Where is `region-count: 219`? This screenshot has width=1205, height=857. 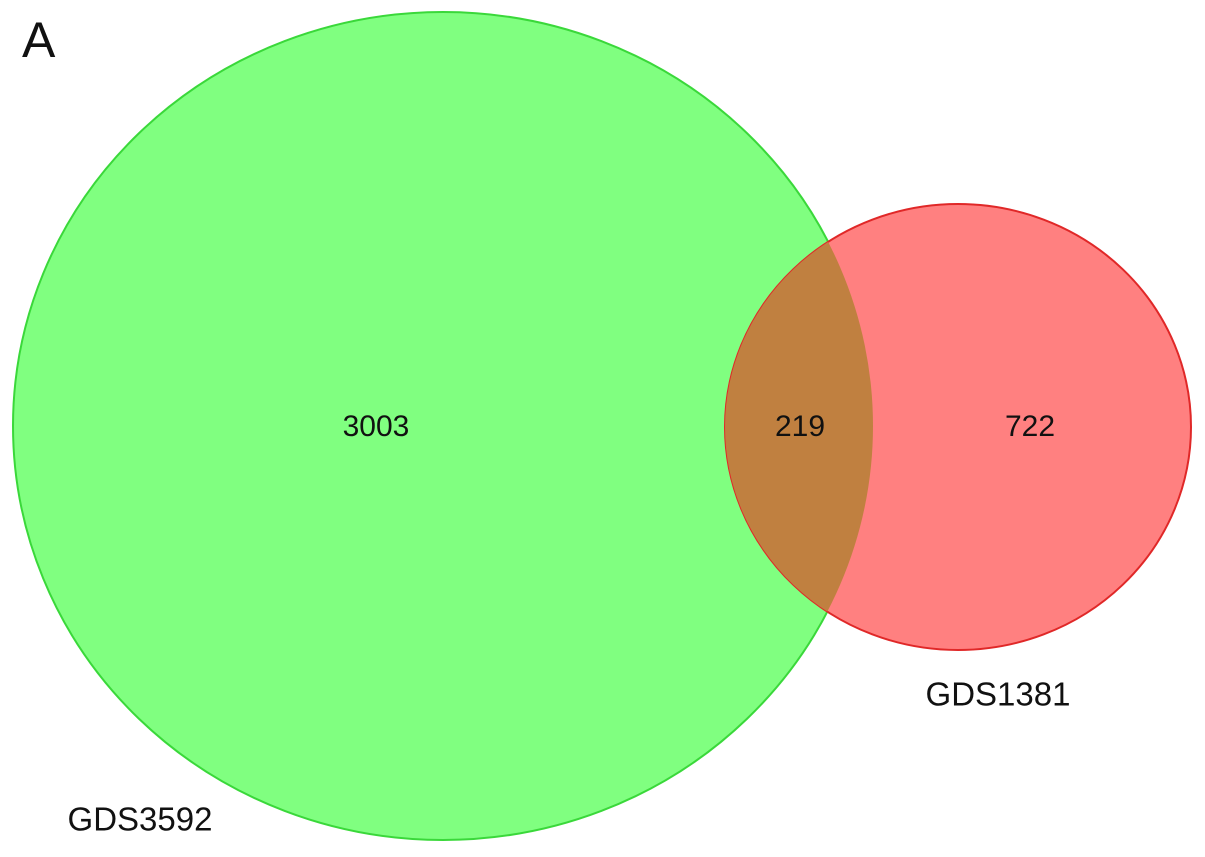
region-count: 219 is located at coordinates (800, 426).